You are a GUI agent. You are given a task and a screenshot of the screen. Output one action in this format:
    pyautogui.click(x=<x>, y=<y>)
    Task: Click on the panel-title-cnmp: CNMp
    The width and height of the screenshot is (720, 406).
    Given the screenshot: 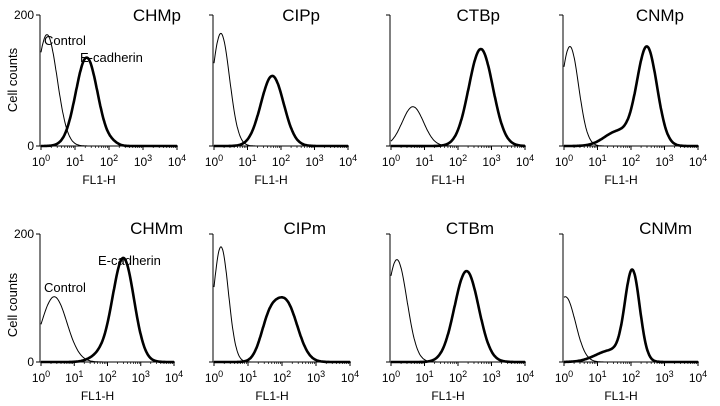 What is the action you would take?
    pyautogui.click(x=660, y=15)
    